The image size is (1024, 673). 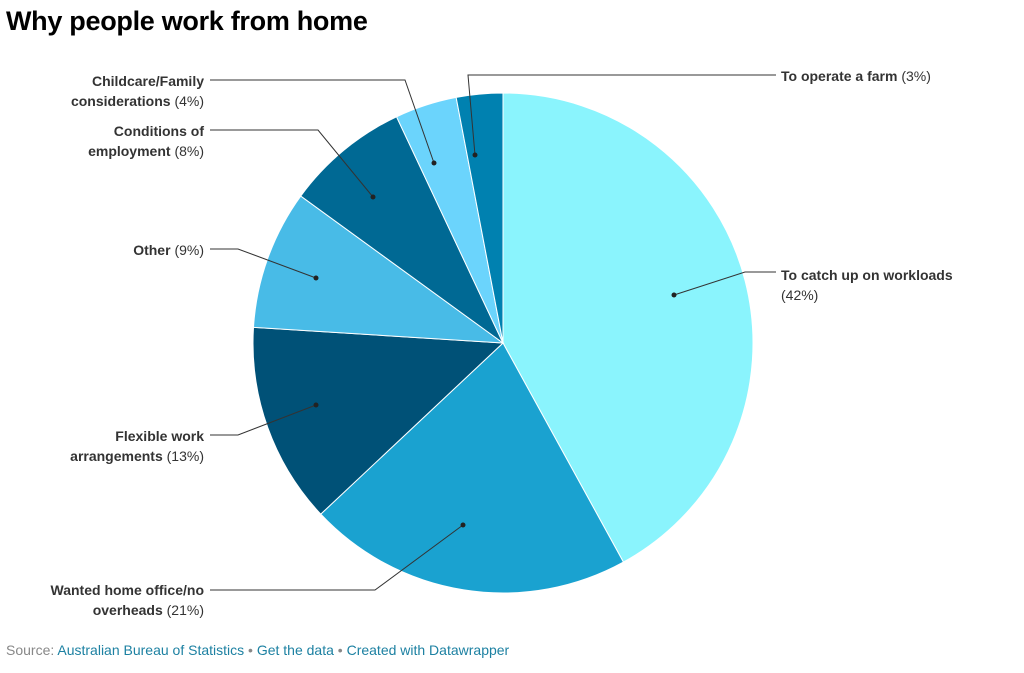 What do you see at coordinates (187, 21) in the screenshot?
I see `chart-title: Why people work from home` at bounding box center [187, 21].